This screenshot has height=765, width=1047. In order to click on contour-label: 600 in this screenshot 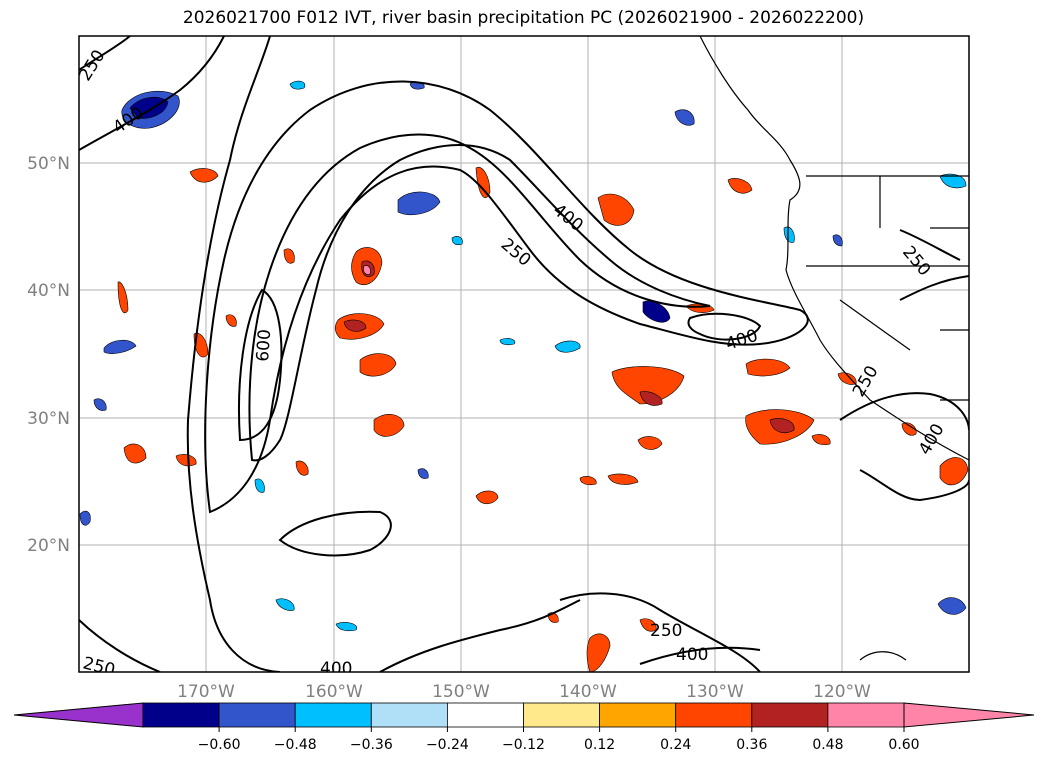, I will do `click(264, 346)`.